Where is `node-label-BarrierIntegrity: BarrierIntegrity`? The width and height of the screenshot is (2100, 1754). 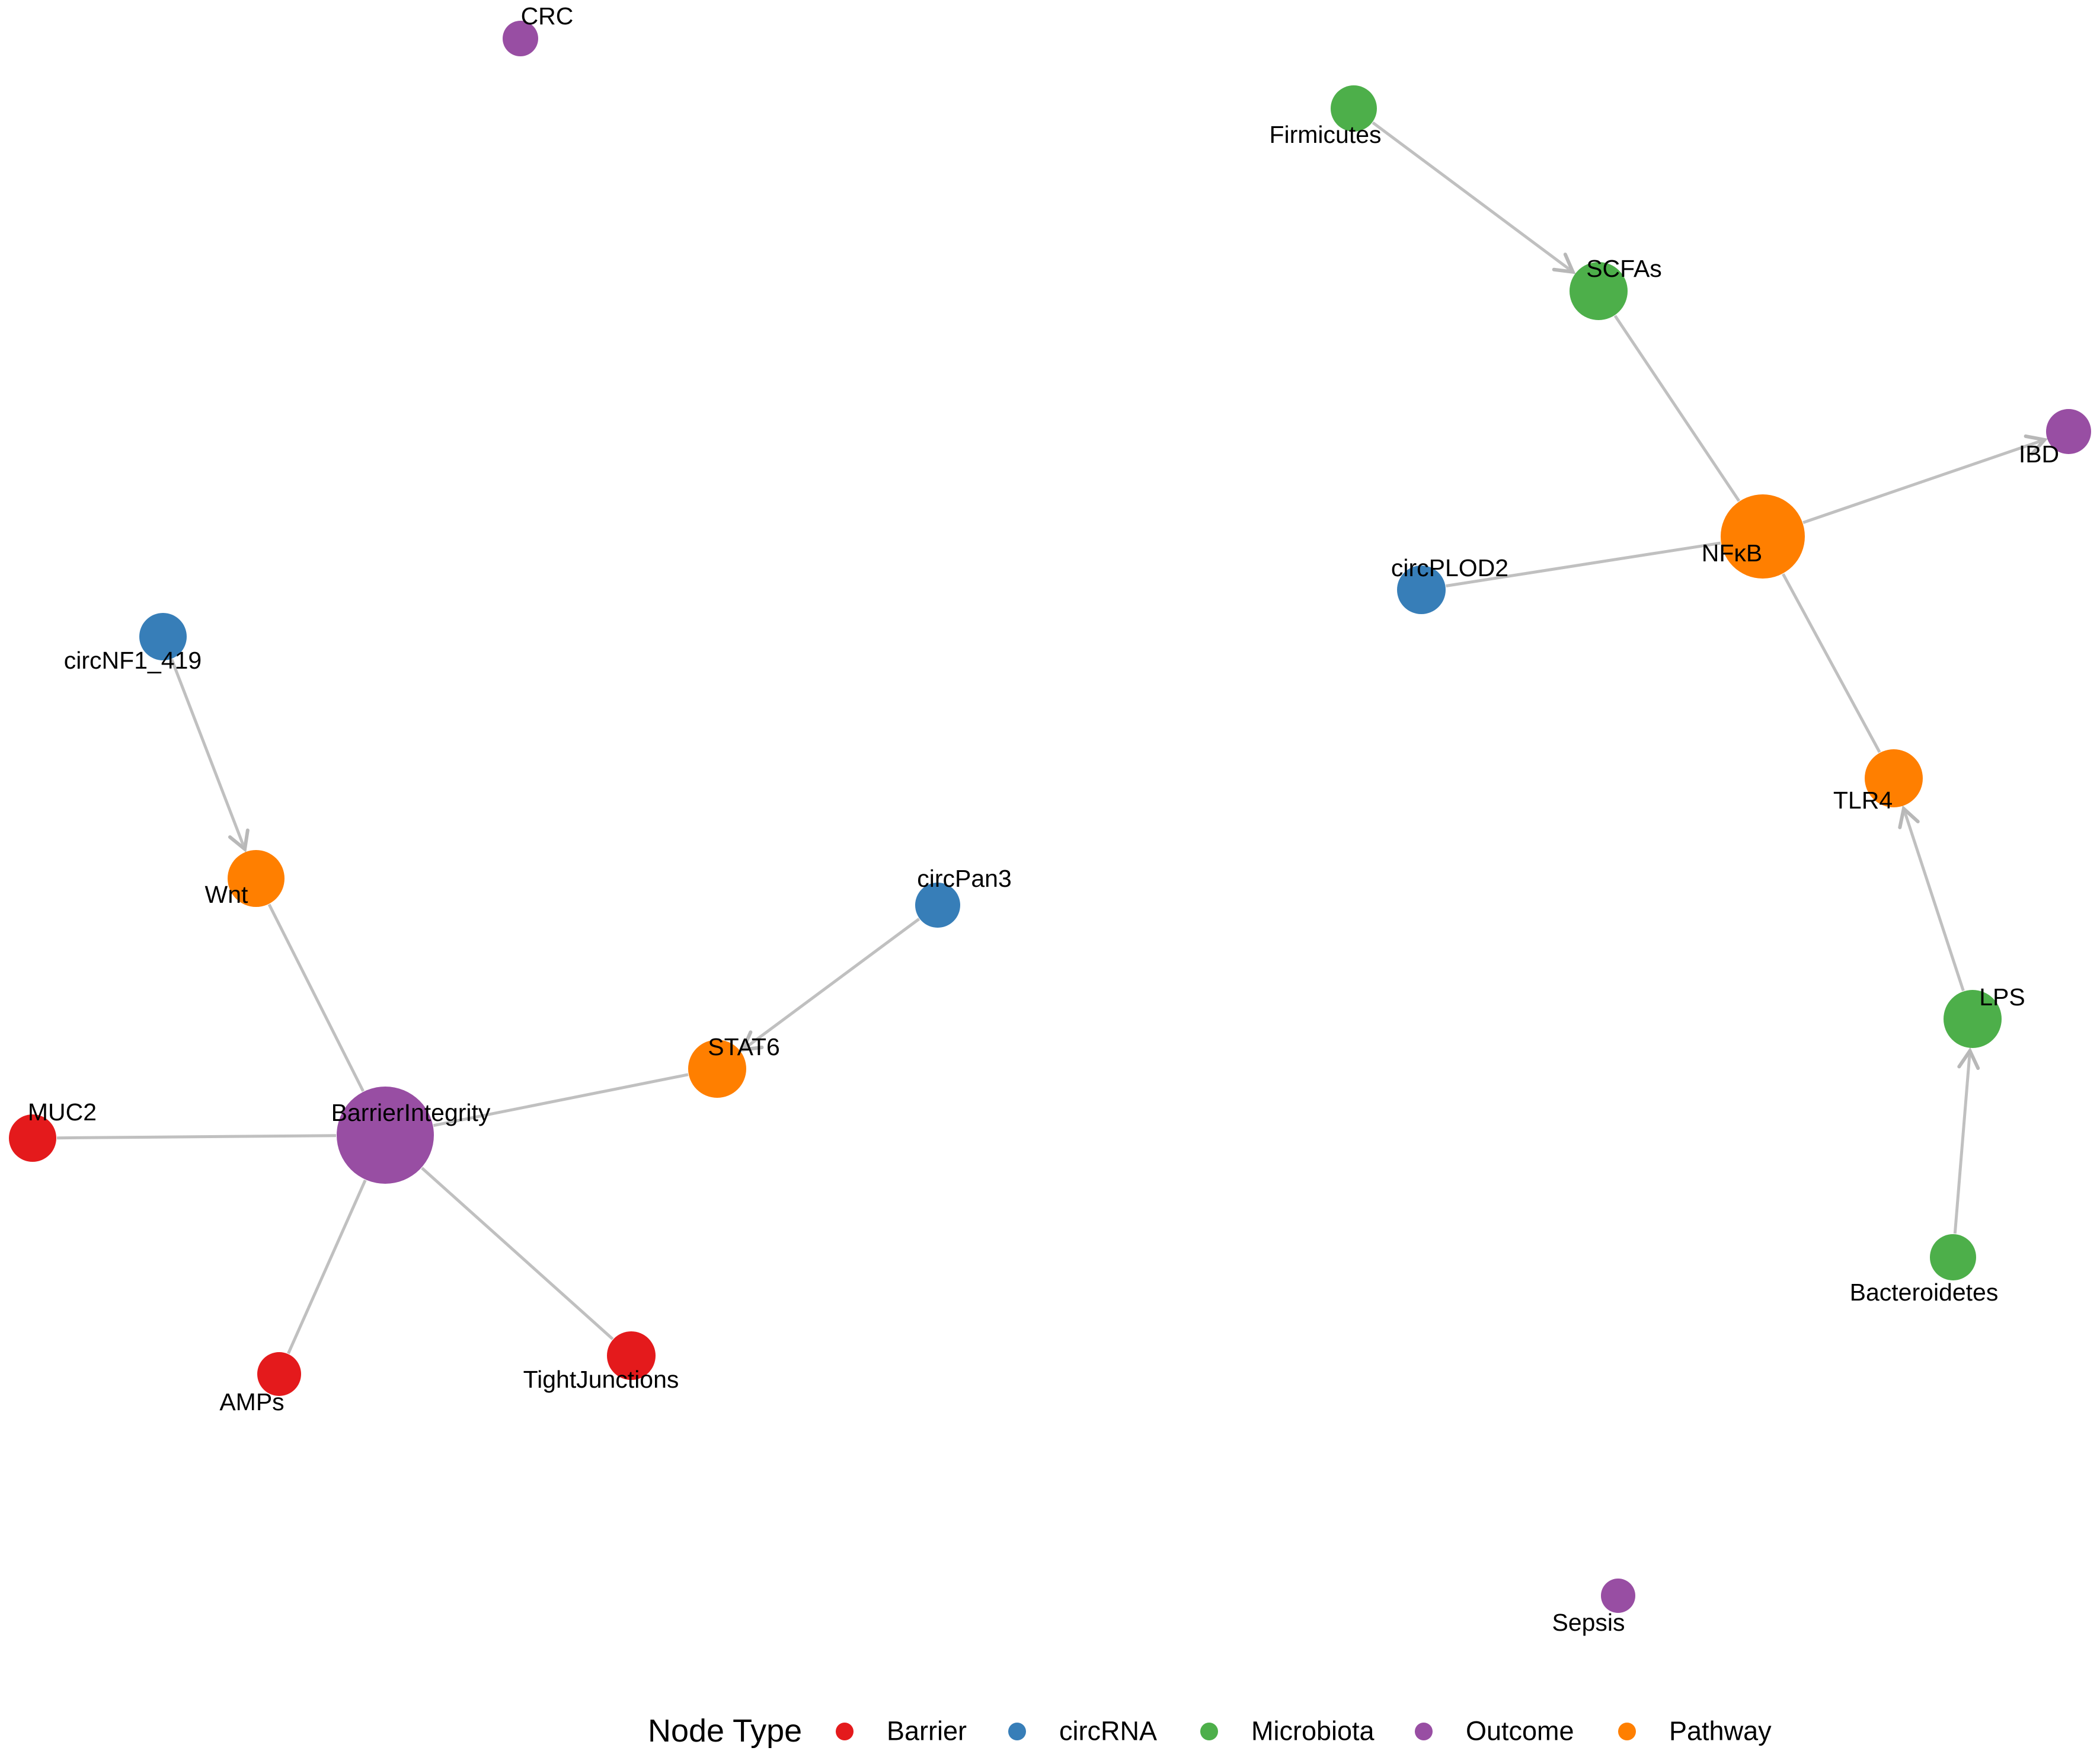
node-label-BarrierIntegrity: BarrierIntegrity is located at coordinates (411, 1112).